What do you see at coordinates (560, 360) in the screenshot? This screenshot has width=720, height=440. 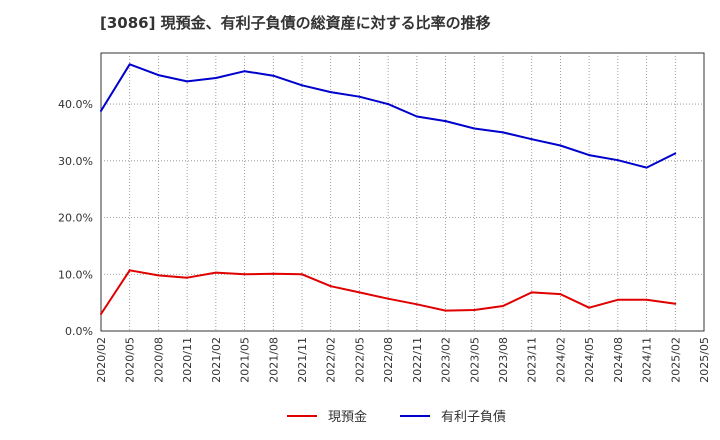 I see `x-tick-label: 2024/02` at bounding box center [560, 360].